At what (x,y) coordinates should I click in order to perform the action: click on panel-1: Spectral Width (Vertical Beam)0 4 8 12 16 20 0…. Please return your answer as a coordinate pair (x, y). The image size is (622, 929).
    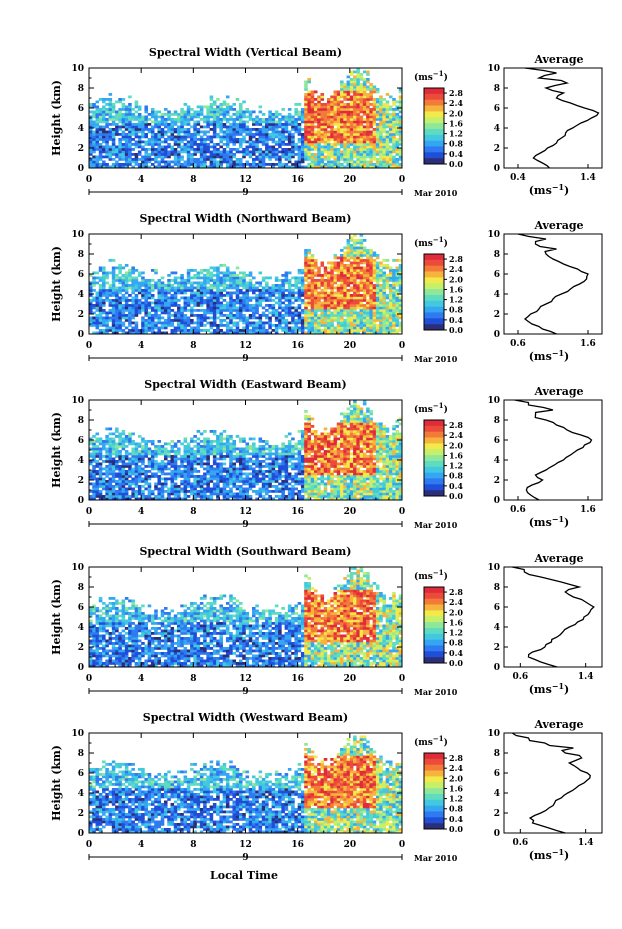
    Looking at the image, I should click on (326, 122).